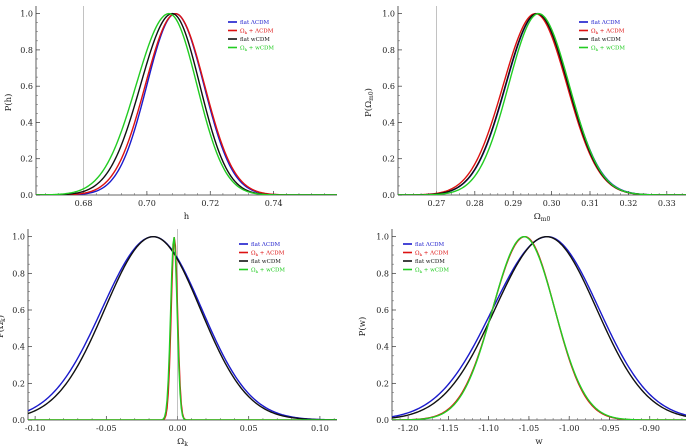 The image size is (692, 447). What do you see at coordinates (369, 102) in the screenshot?
I see `y-axis-label: P(Ωm0)` at bounding box center [369, 102].